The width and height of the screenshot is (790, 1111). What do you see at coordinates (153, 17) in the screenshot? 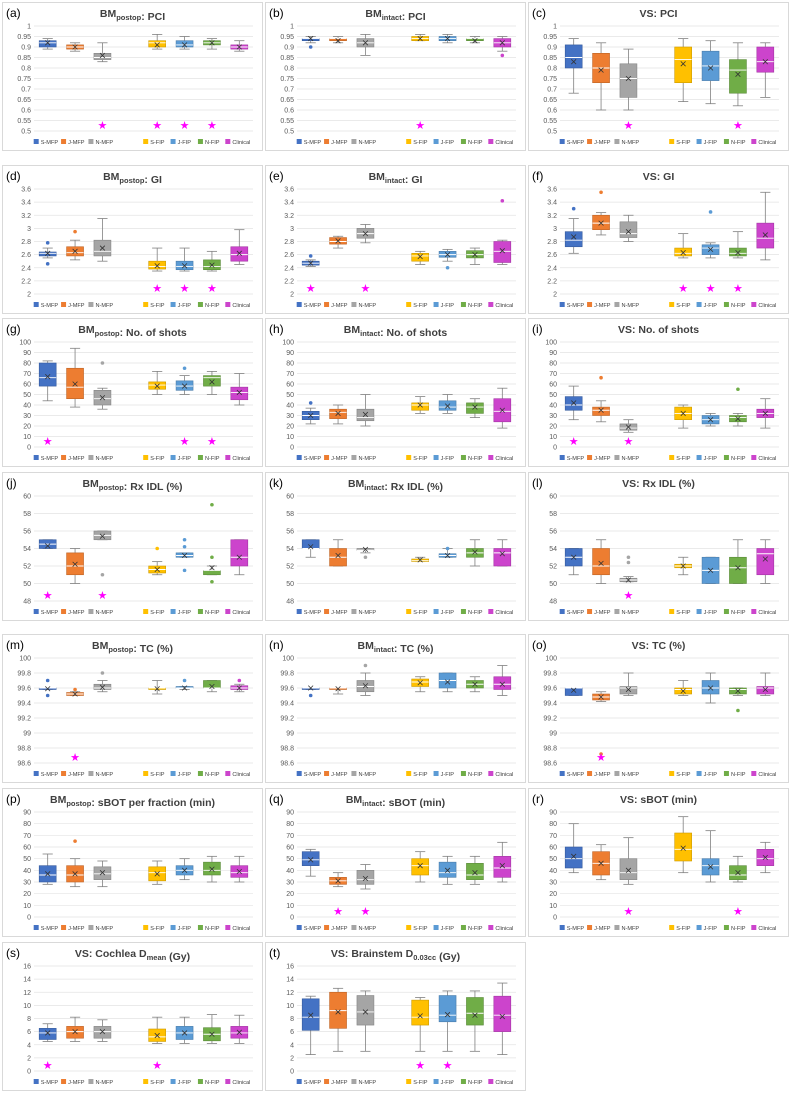
I see `chart-title-part: : PCI` at bounding box center [153, 17].